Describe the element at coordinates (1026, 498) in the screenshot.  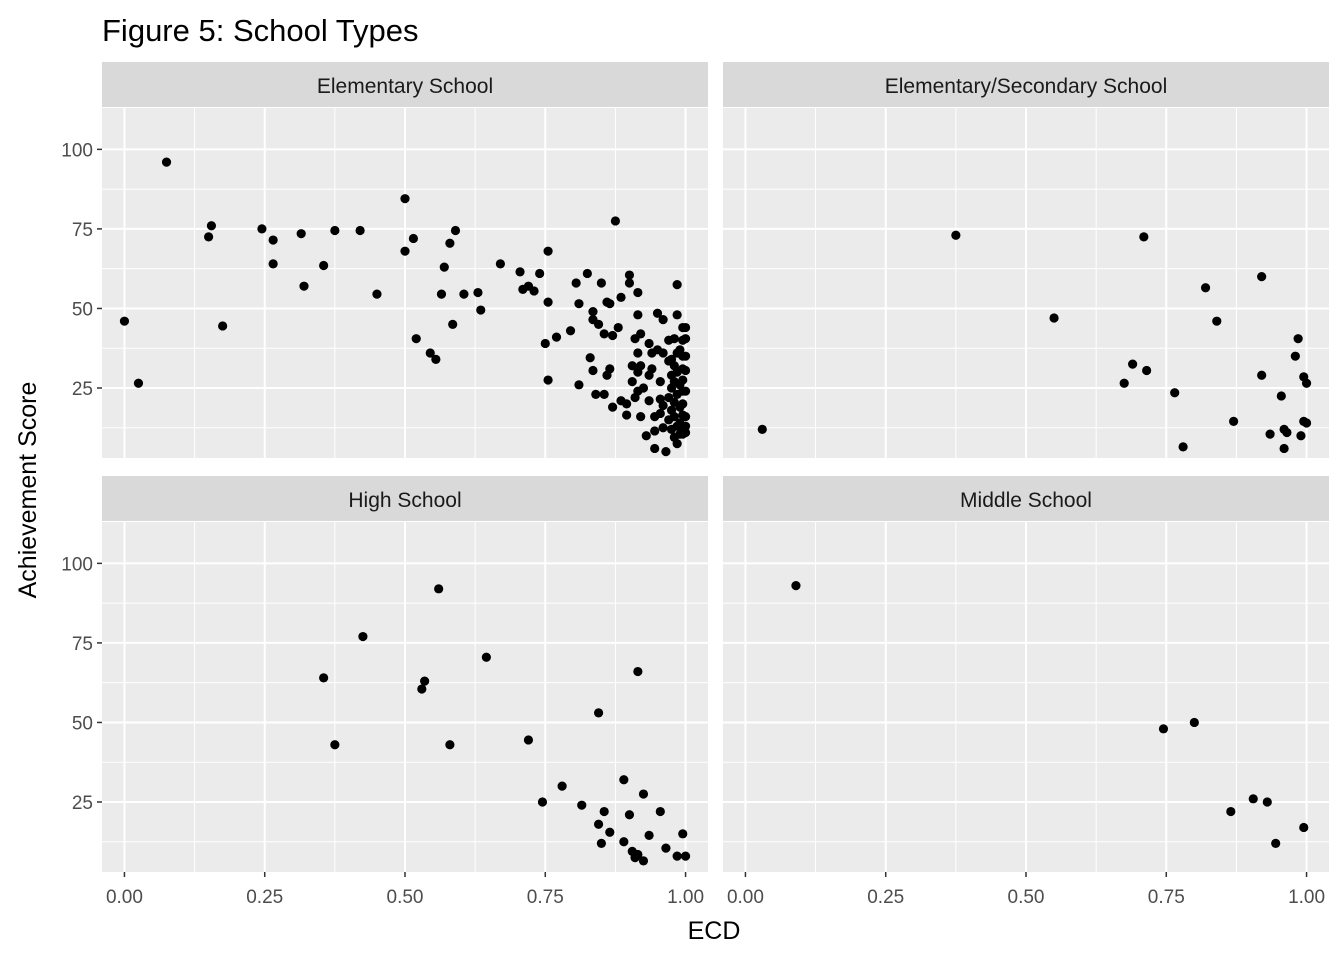
I see `facet-strip` at that location.